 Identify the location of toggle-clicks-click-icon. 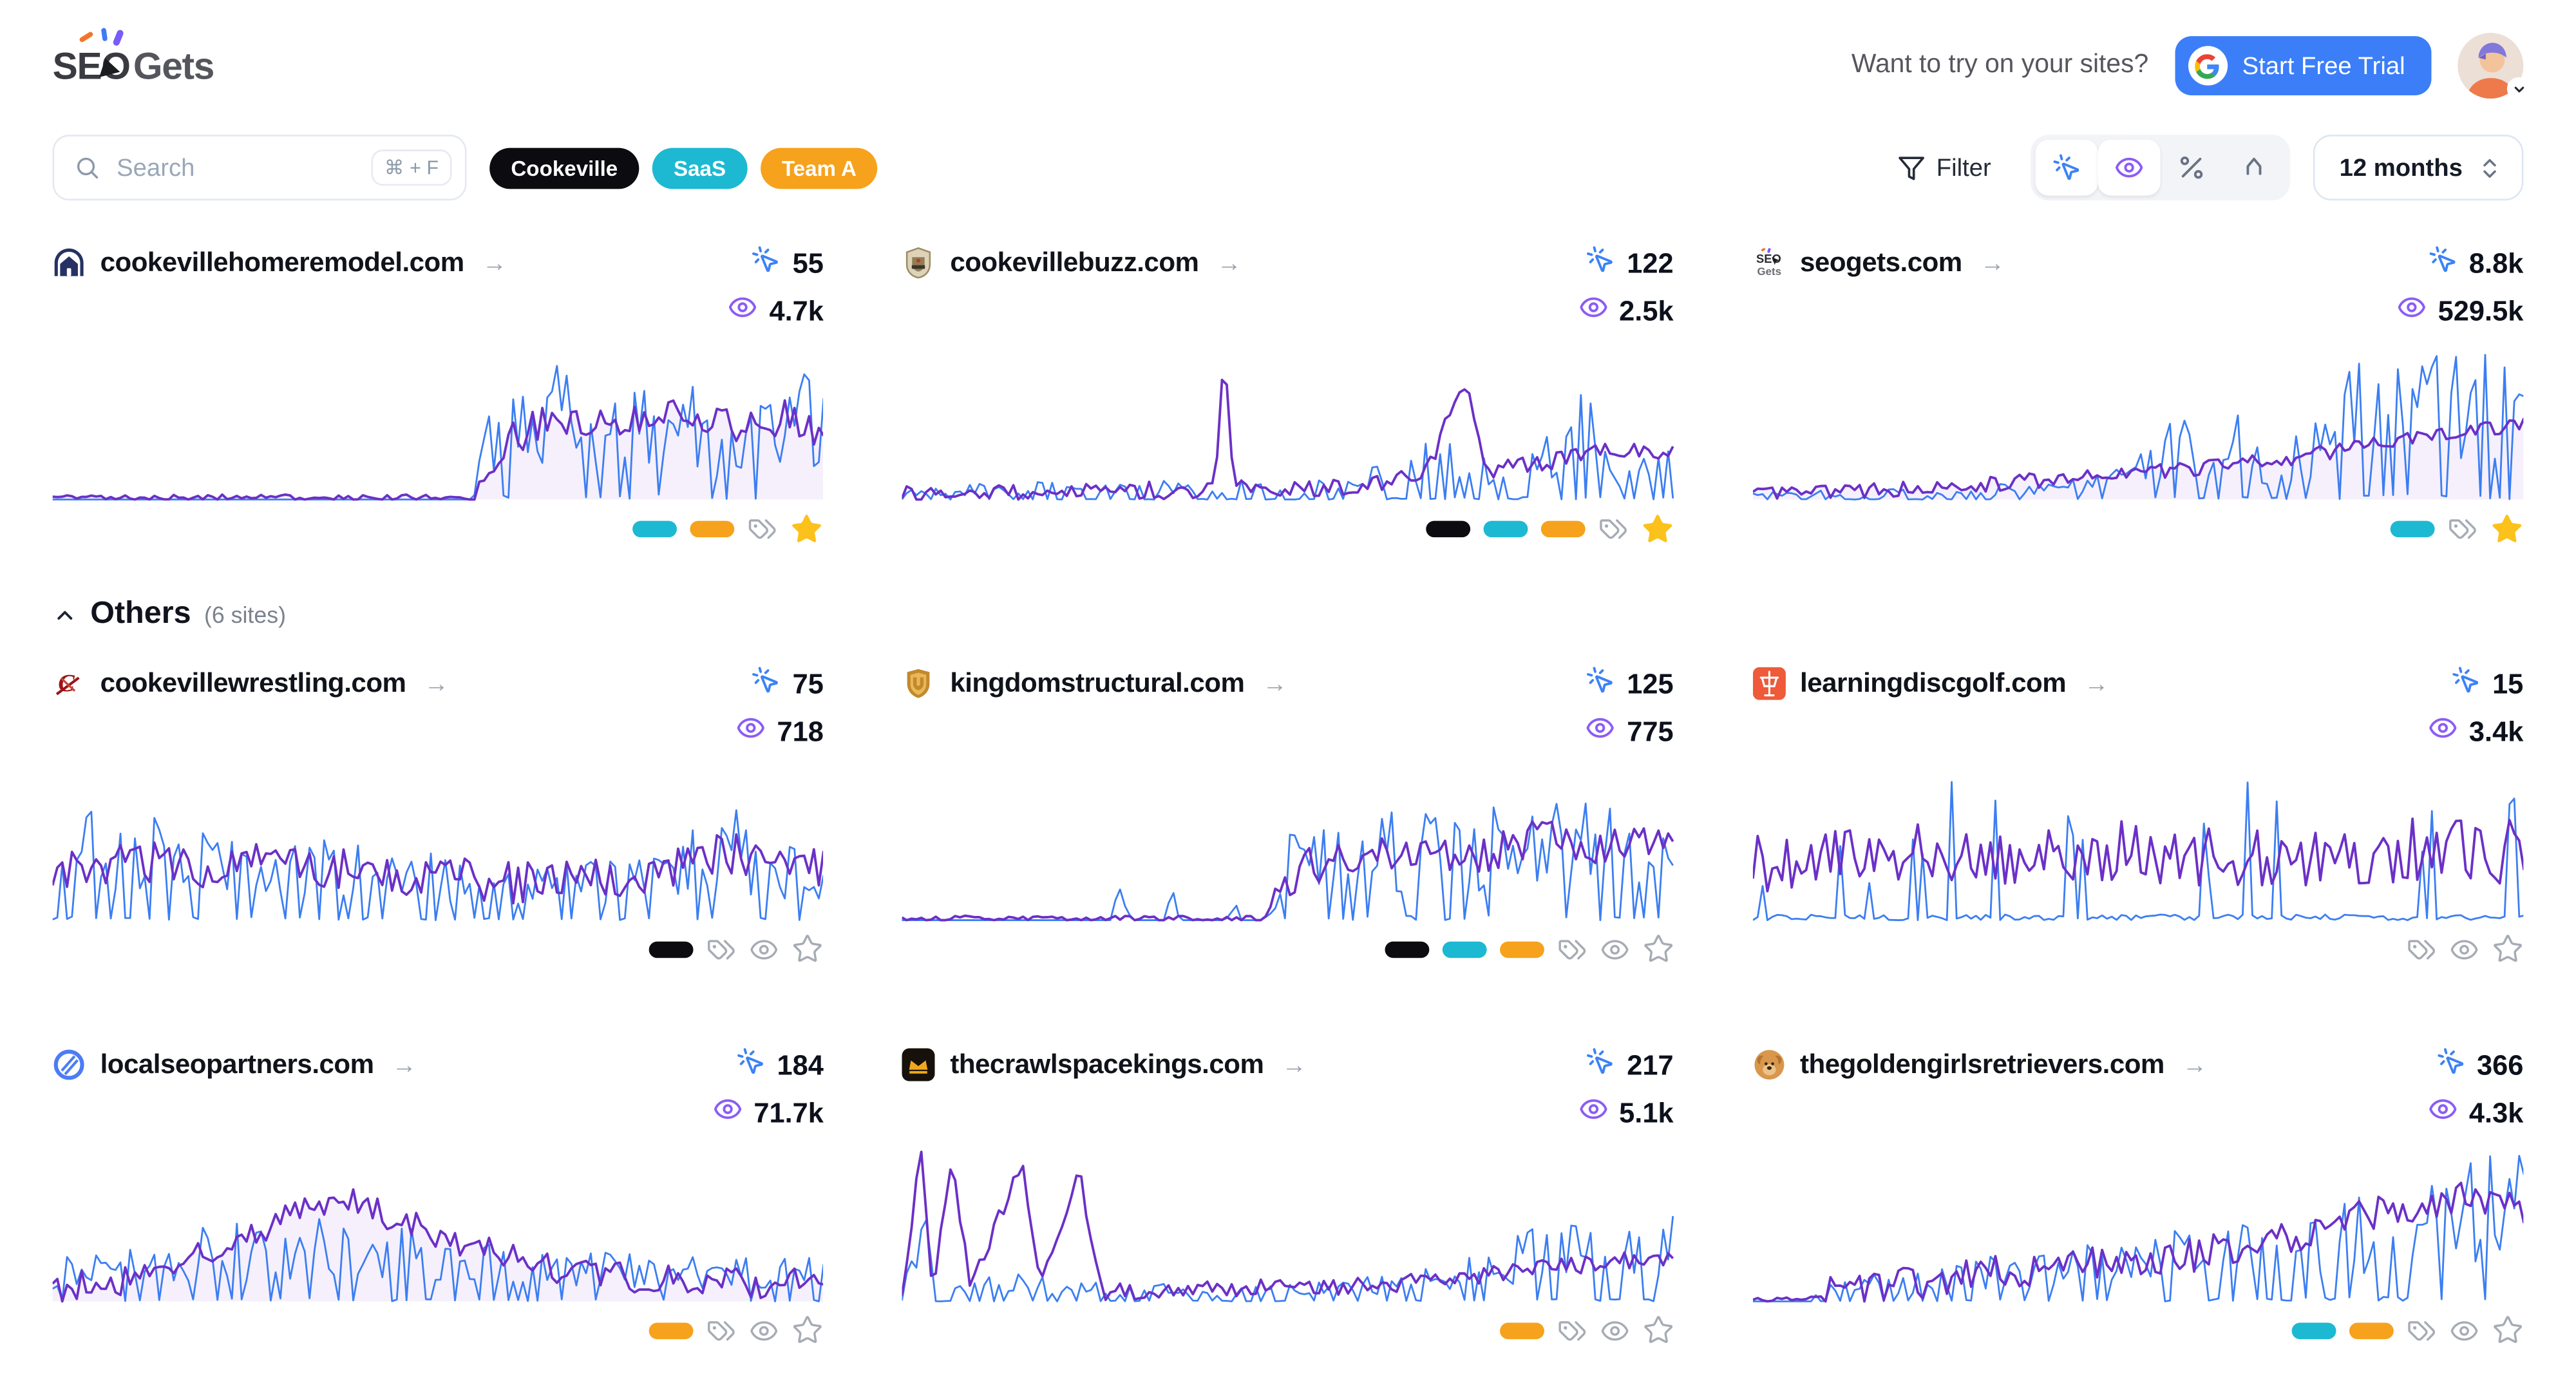
(2066, 167).